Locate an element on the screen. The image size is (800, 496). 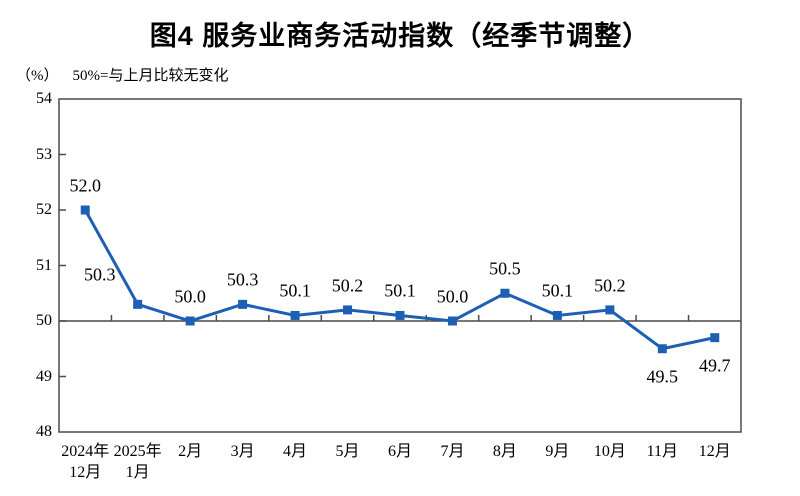
chart-title: 图4 服务业商务活动指数（经季节调整） is located at coordinates (400, 36).